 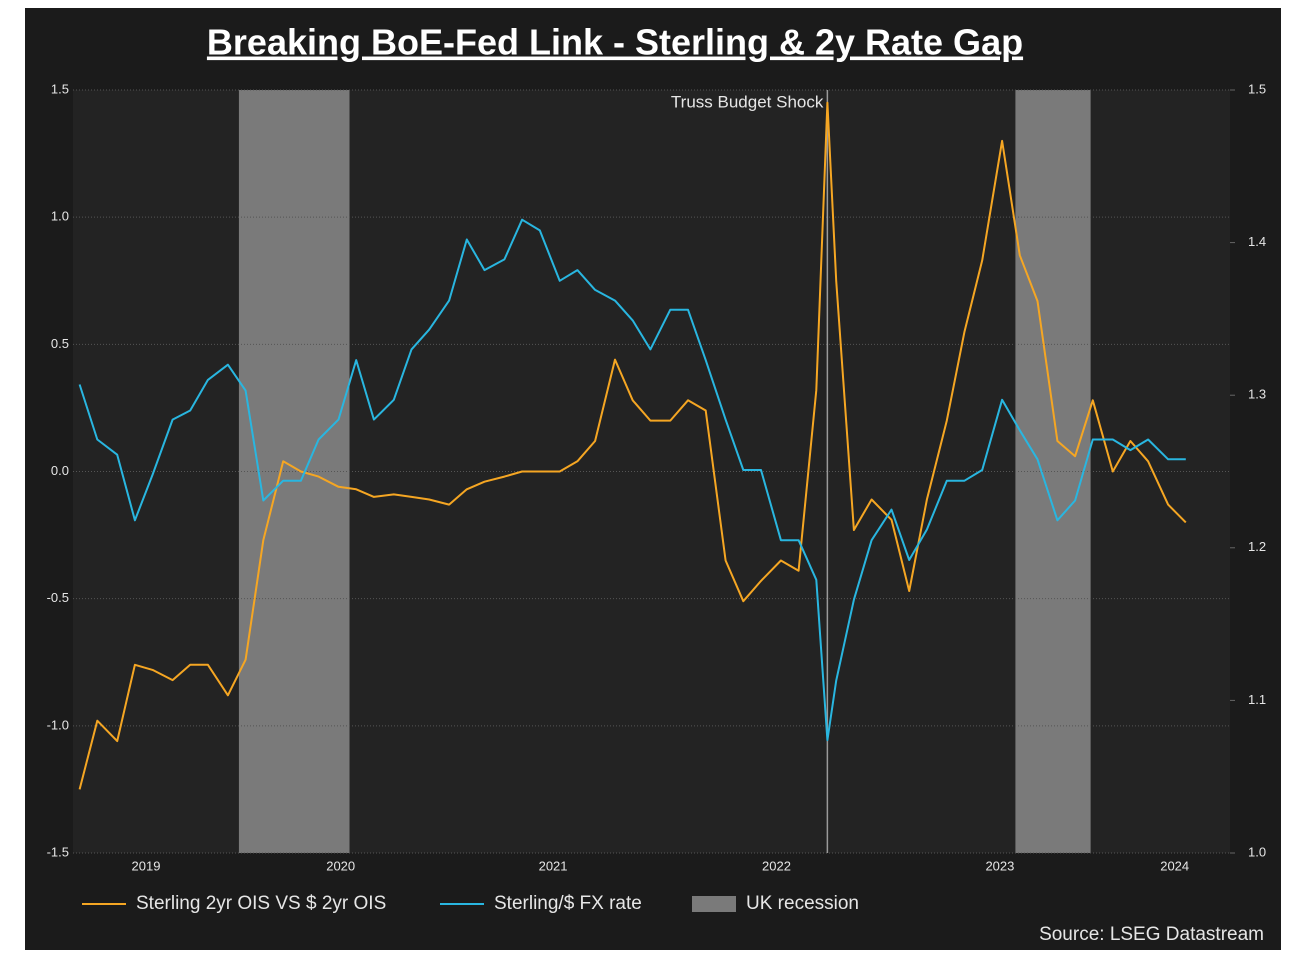 I want to click on y-tick-label: -0.5, so click(x=58, y=597).